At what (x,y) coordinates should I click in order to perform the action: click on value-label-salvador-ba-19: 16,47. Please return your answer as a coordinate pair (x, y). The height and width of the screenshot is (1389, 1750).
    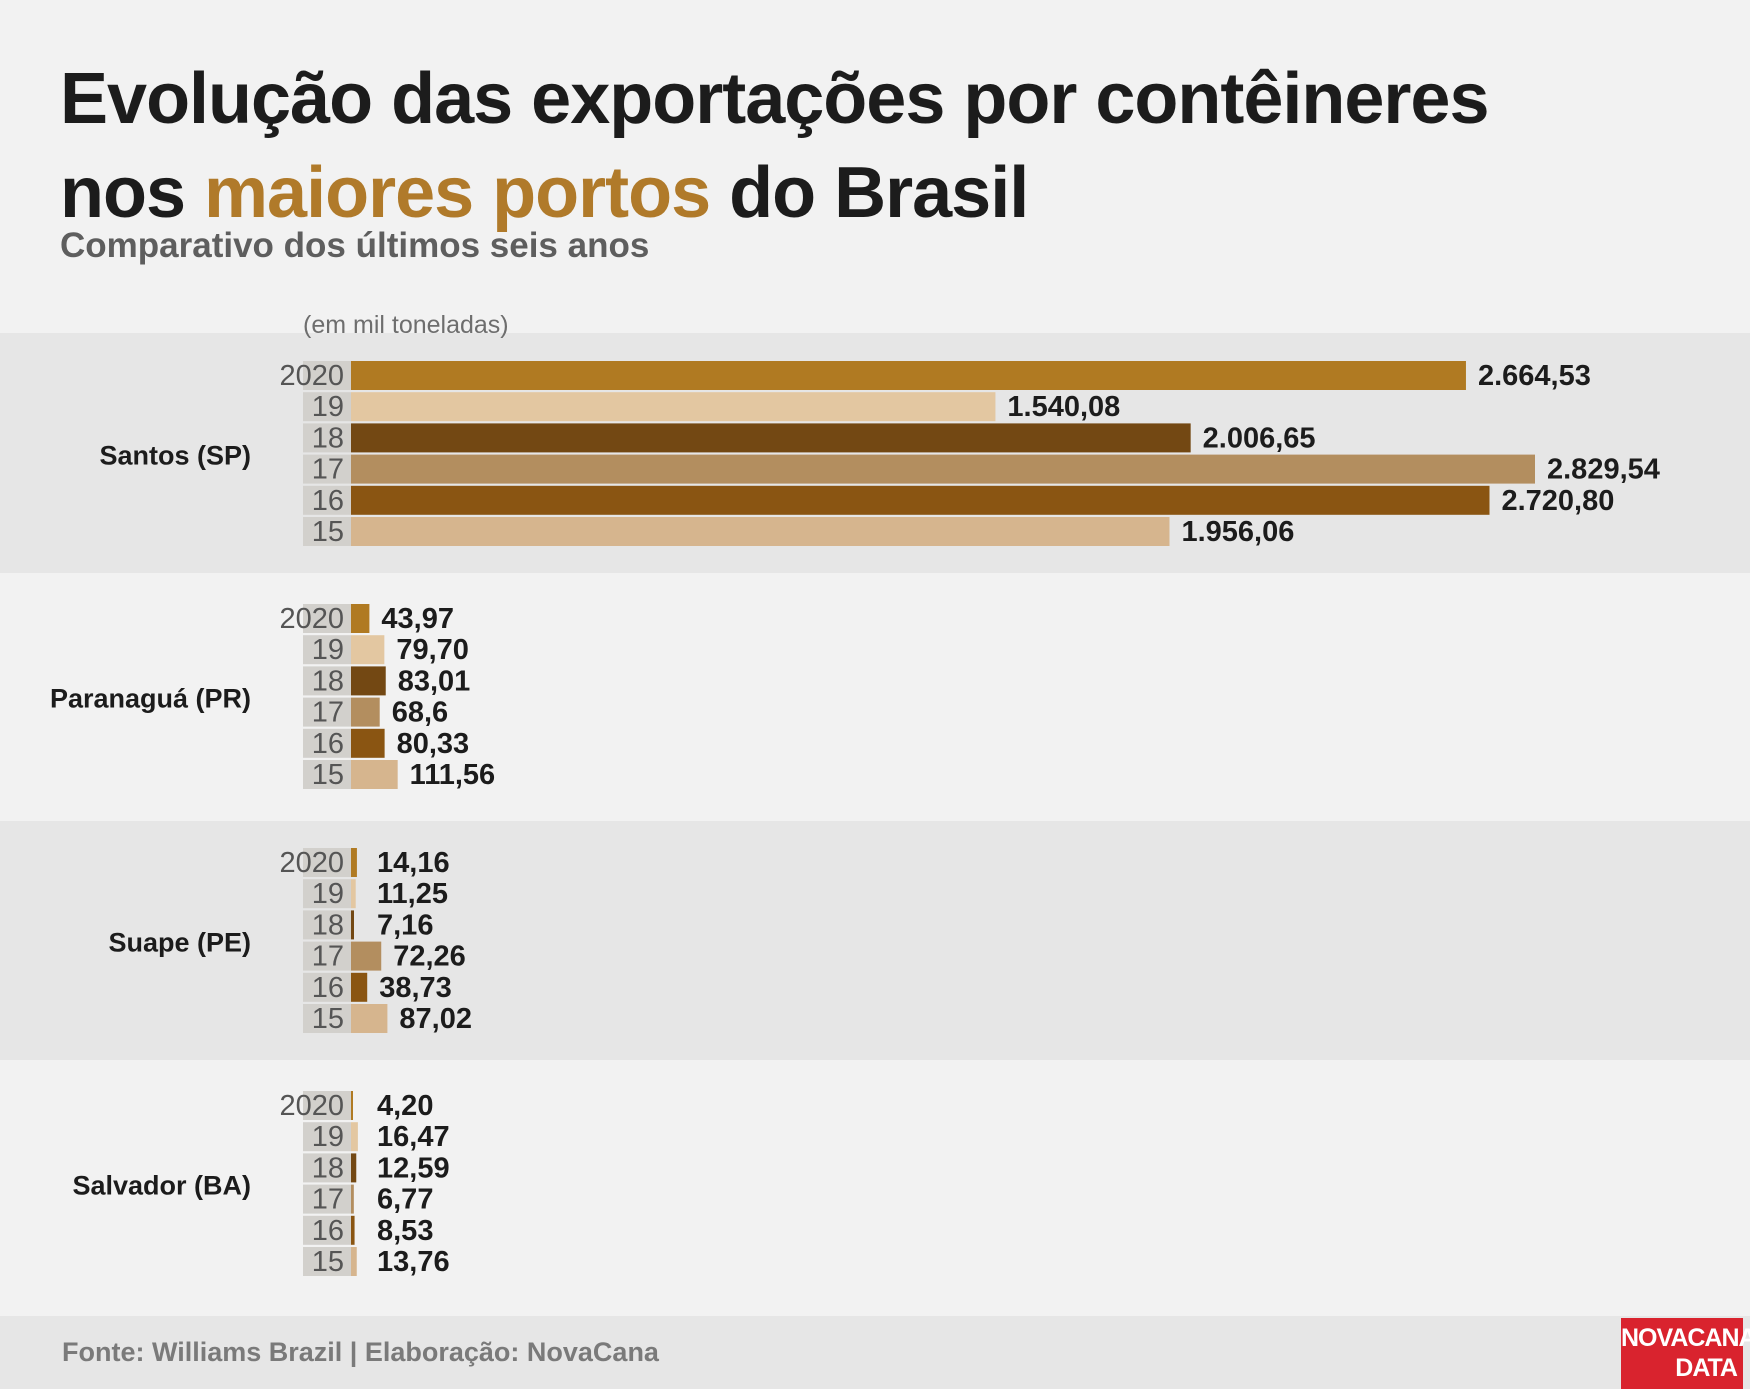
    Looking at the image, I should click on (413, 1137).